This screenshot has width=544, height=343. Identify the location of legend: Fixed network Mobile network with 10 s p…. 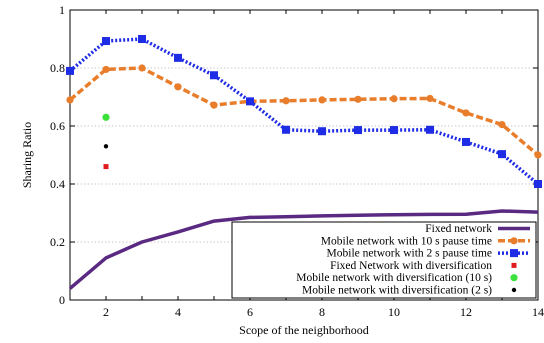
(384, 260).